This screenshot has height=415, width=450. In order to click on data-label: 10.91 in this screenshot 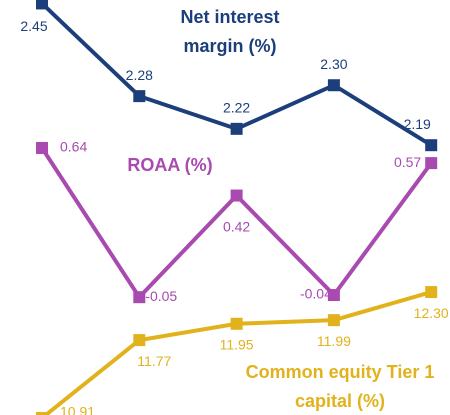, I will do `click(77, 409)`.